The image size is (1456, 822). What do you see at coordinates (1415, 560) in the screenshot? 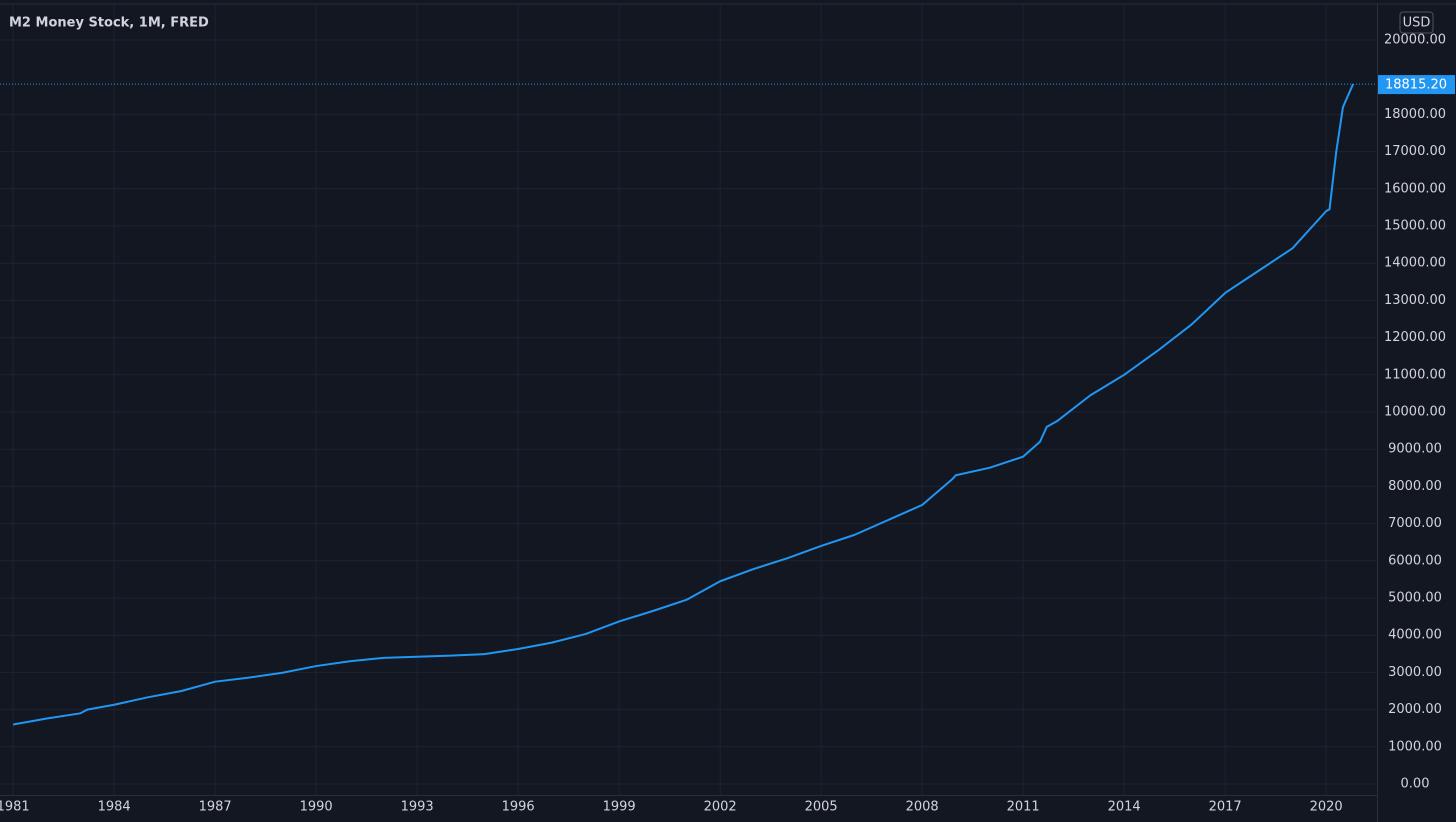
I see `y-tick-label: 6000.00` at bounding box center [1415, 560].